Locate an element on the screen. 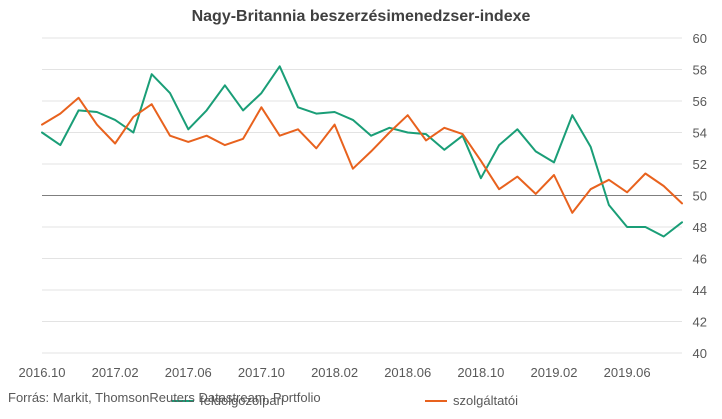 This screenshot has height=419, width=722. y-tick-label: 40 is located at coordinates (700, 353).